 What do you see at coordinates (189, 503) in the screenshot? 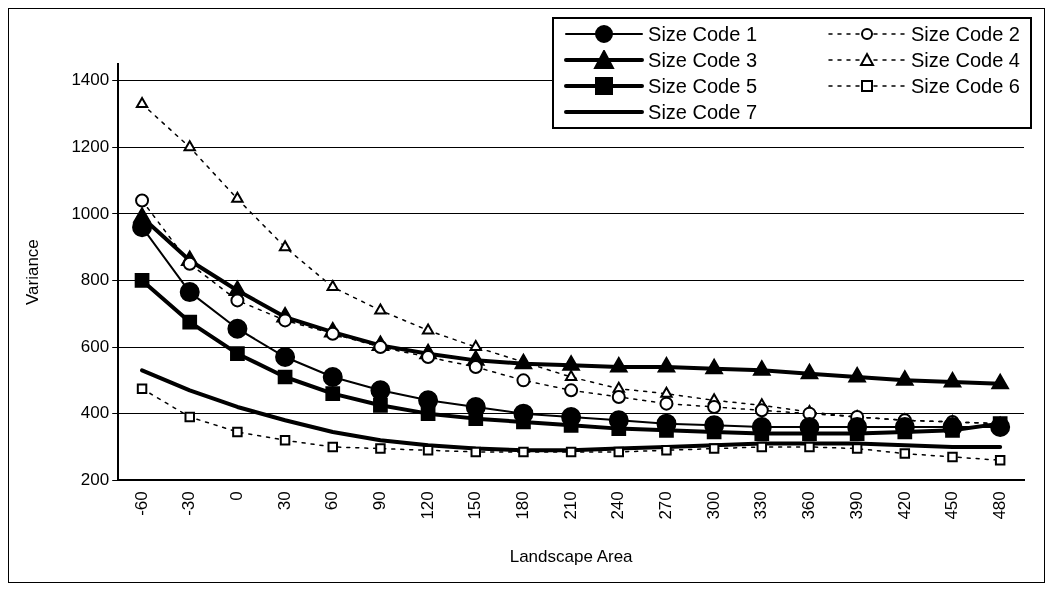
I see `x-tick-label: -30` at bounding box center [189, 503].